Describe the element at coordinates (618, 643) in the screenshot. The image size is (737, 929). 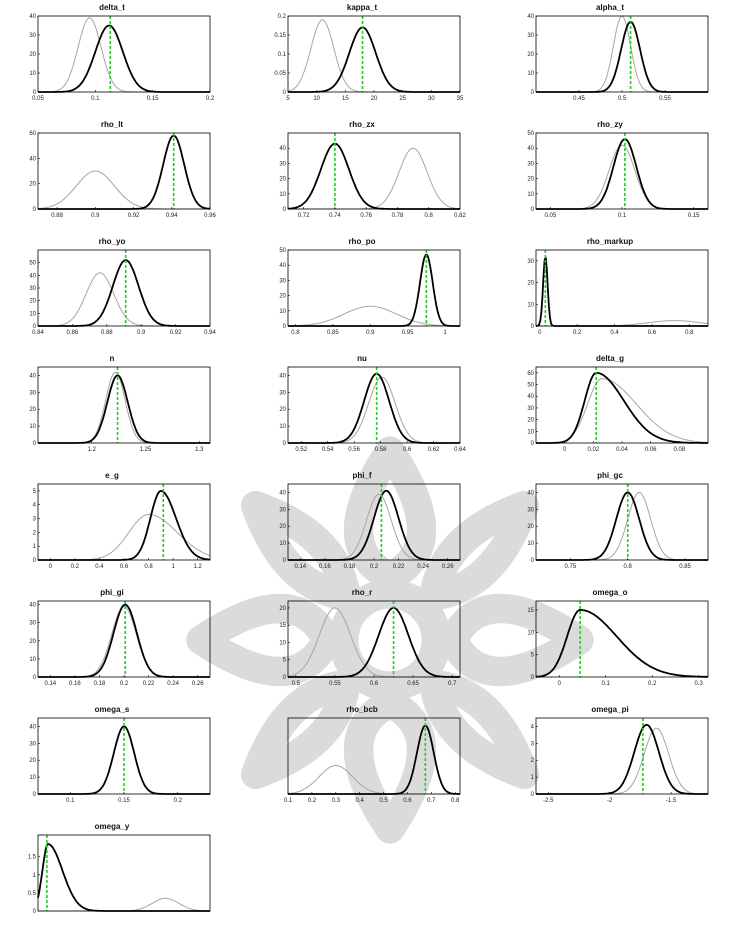
I see `chart-plot: 0 0.1 0.2 0.3 0 5 10 15` at that location.